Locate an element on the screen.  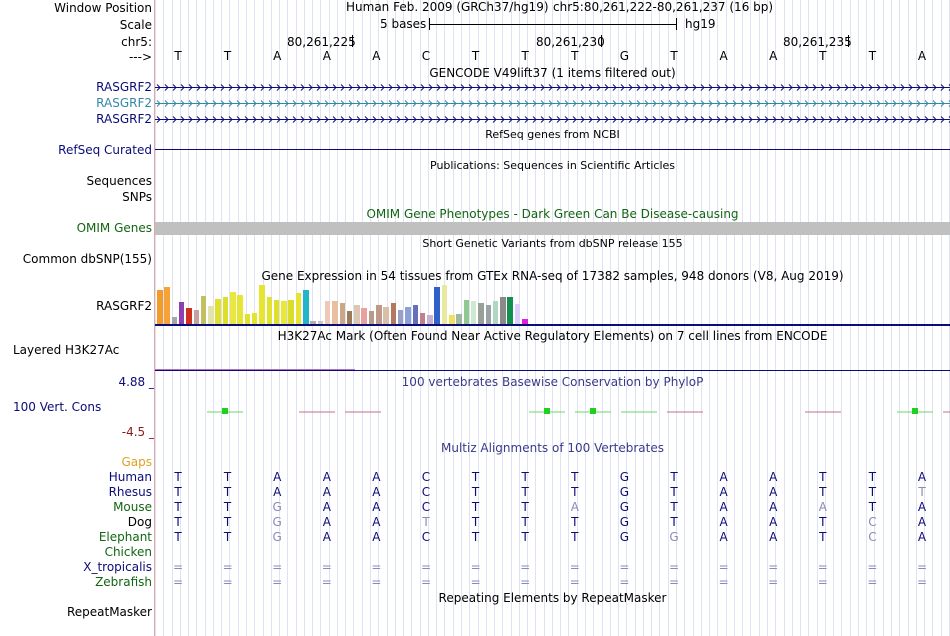
refseq-feature is located at coordinates (552, 149).